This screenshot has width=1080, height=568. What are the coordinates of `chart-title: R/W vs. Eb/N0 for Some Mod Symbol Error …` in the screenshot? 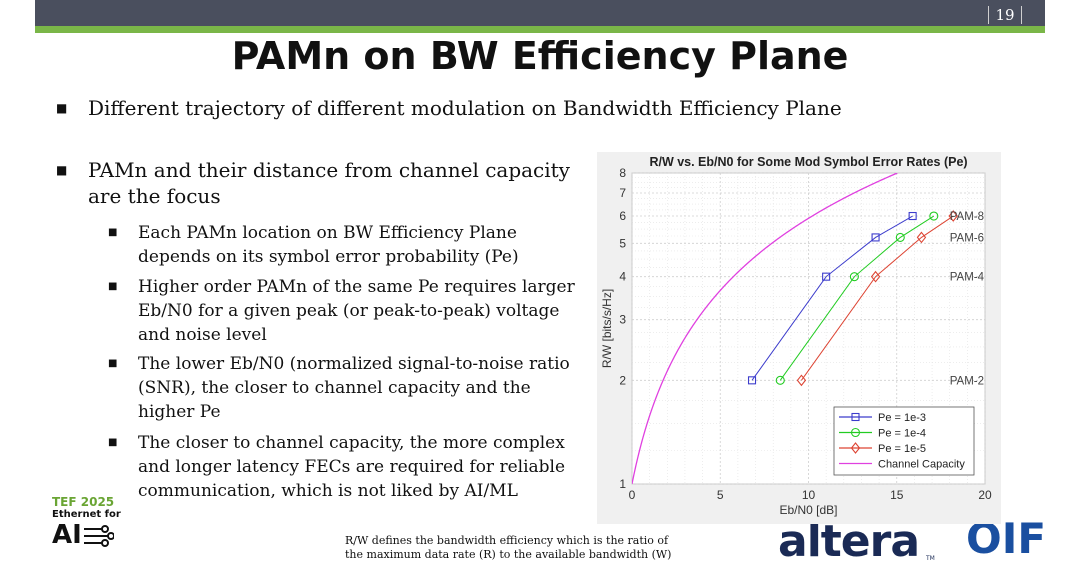 It's located at (808, 162).